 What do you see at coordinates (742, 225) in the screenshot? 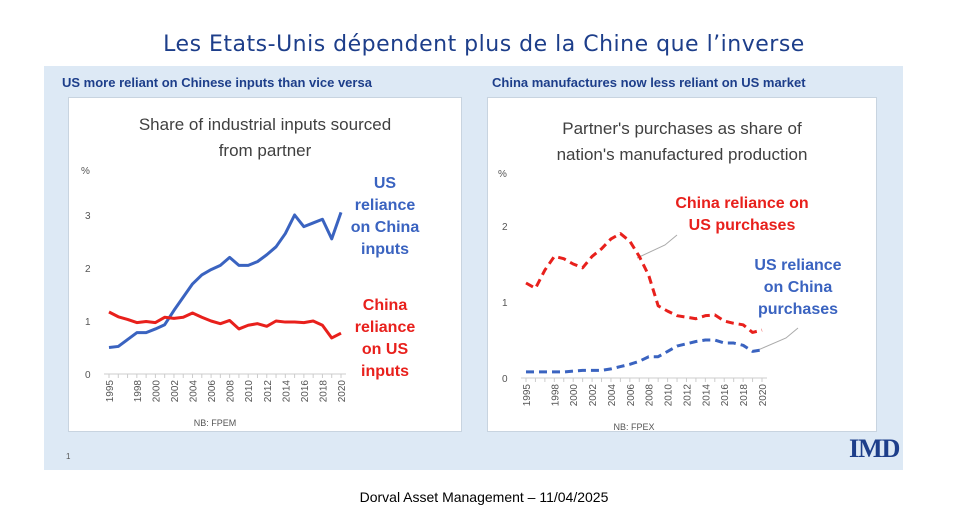
I see `series-label: US purchases` at bounding box center [742, 225].